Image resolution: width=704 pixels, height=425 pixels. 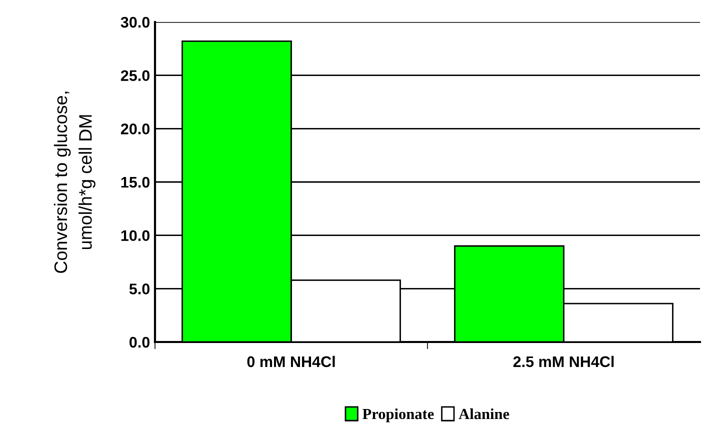 What do you see at coordinates (563, 362) in the screenshot?
I see `x-tick-label: 2.5 mM NH4Cl` at bounding box center [563, 362].